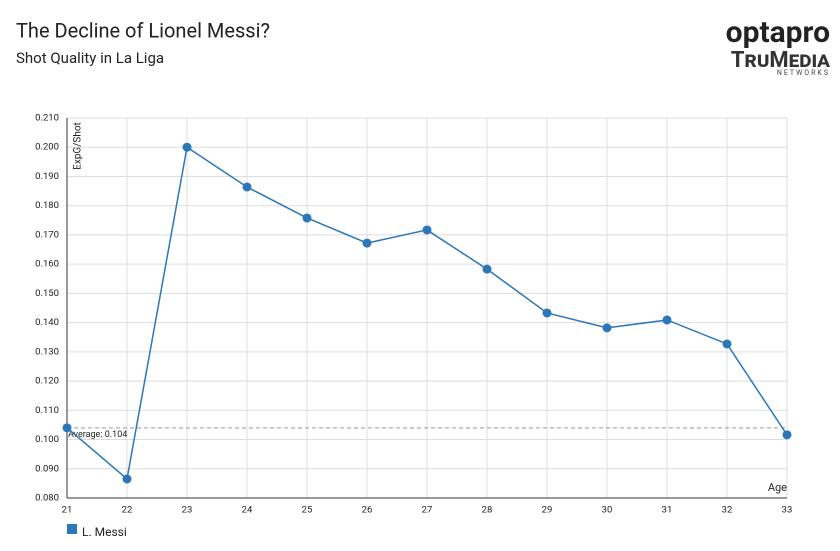 The image size is (840, 551). Describe the element at coordinates (104, 532) in the screenshot. I see `legend-label: L. Messi` at that location.